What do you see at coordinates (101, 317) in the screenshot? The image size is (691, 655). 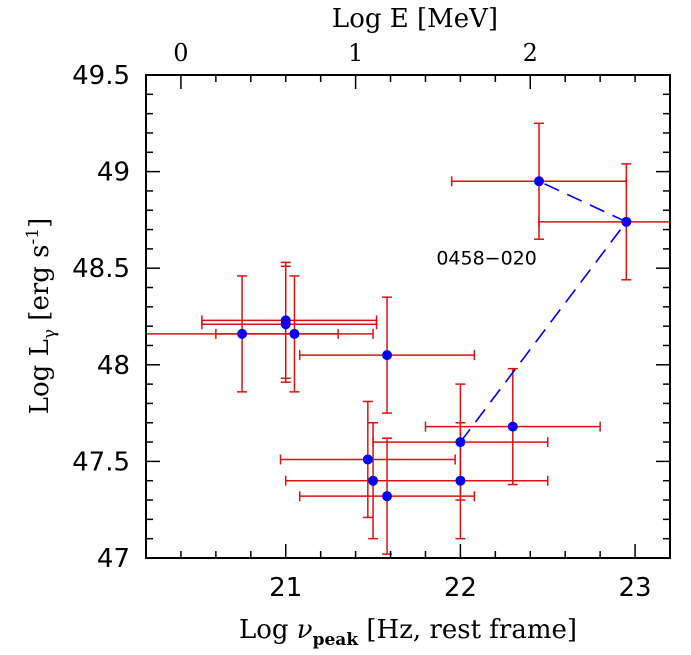 I see `y-tick-labels: 47 47.5 48 48.5 49 49.5` at bounding box center [101, 317].